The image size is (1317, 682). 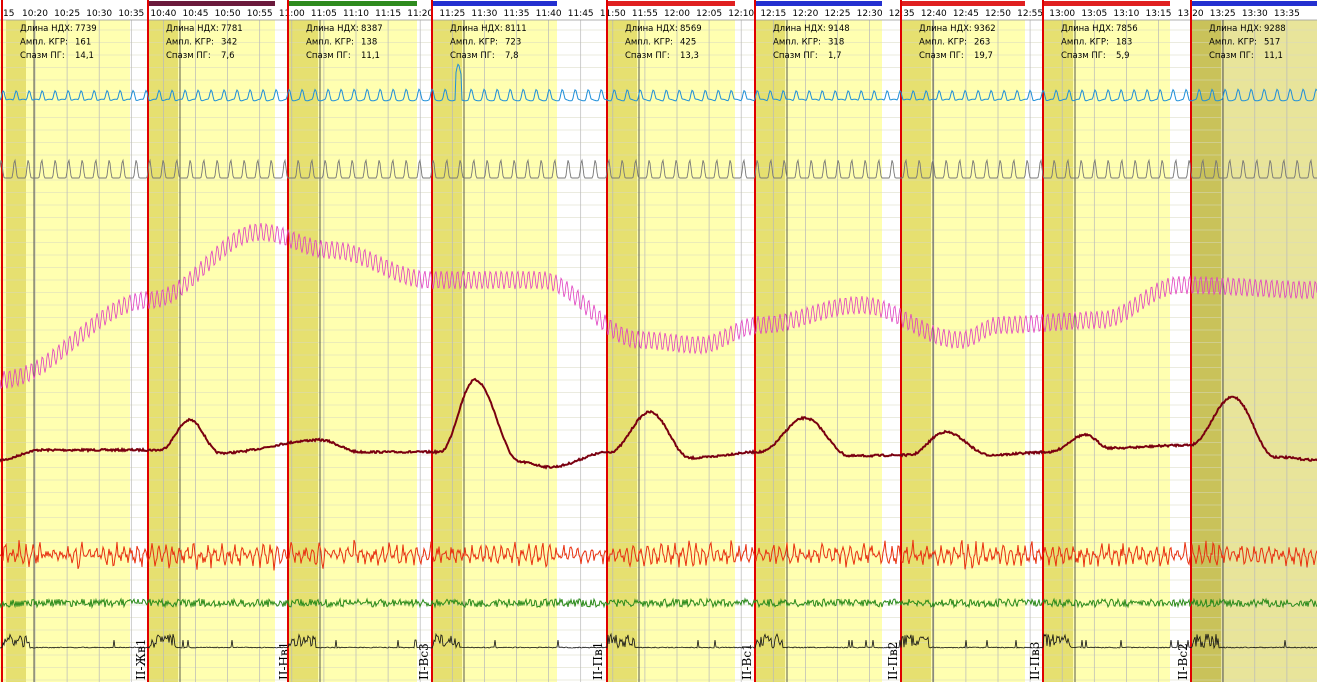 What do you see at coordinates (356, 14) in the screenshot?
I see `time-label: 11:10` at bounding box center [356, 14].